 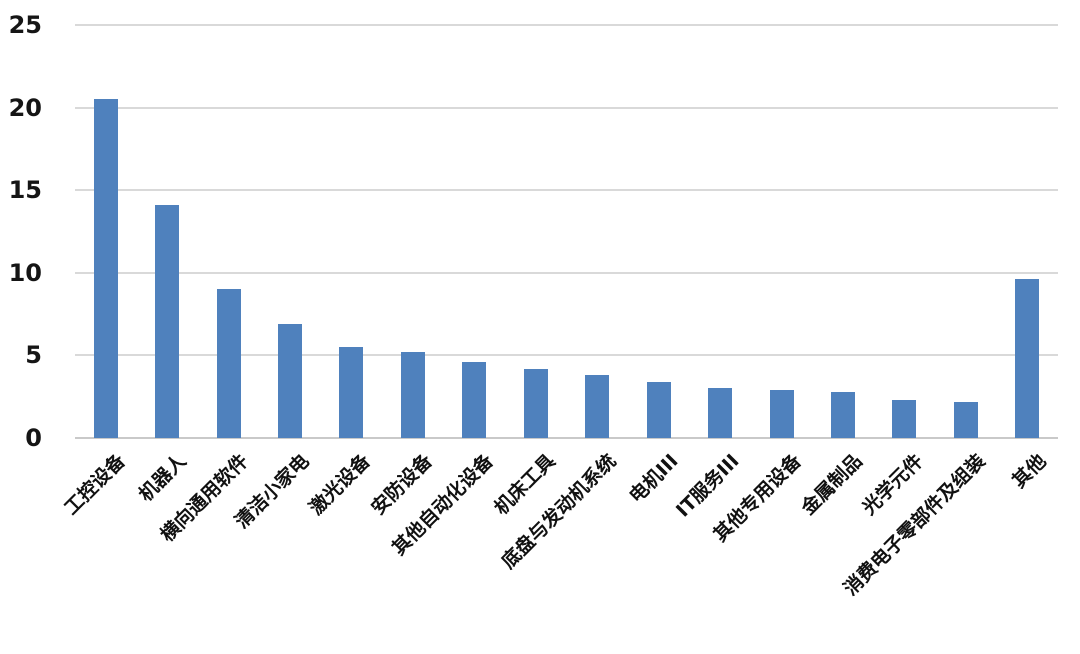 I want to click on x-axis-line, so click(x=566, y=438).